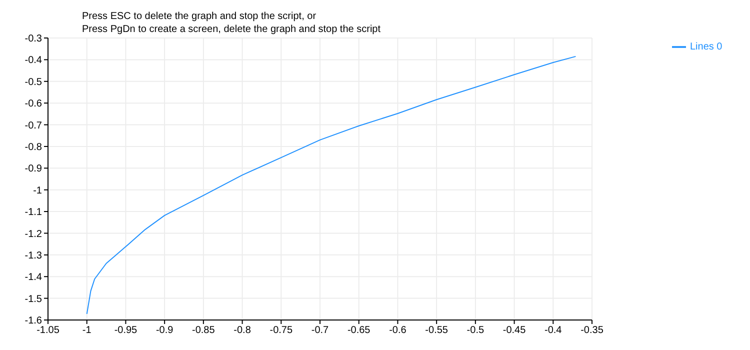 Image resolution: width=750 pixels, height=350 pixels. I want to click on x-tick-label: -0.45, so click(514, 330).